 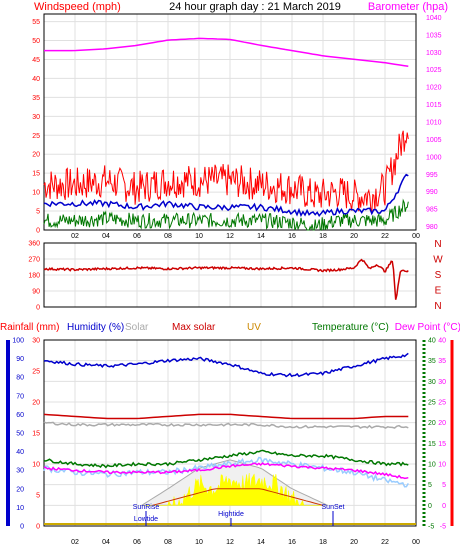 What do you see at coordinates (226, 365) in the screenshot?
I see `humidity-line` at bounding box center [226, 365].